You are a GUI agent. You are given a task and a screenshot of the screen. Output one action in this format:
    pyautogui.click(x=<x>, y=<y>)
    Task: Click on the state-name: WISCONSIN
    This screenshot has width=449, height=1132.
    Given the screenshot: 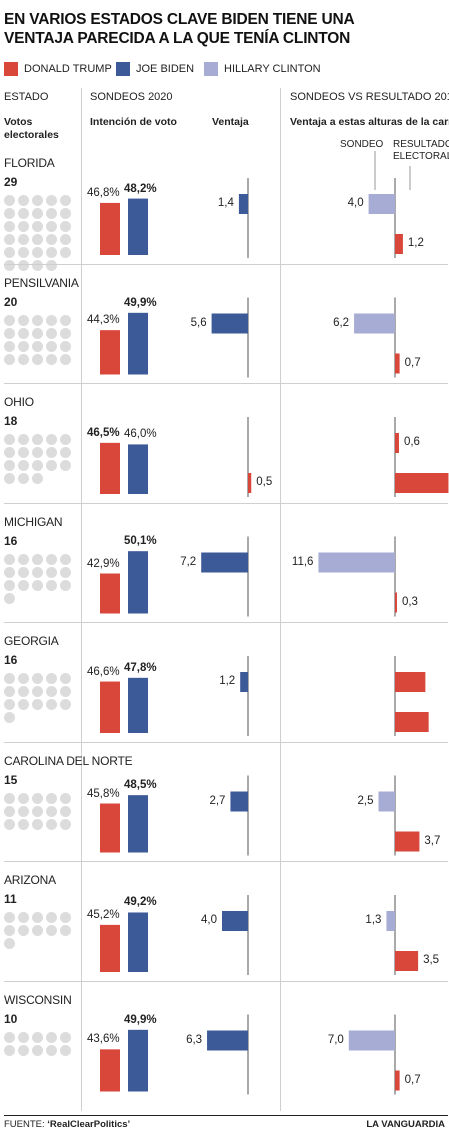 What is the action you would take?
    pyautogui.click(x=38, y=999)
    